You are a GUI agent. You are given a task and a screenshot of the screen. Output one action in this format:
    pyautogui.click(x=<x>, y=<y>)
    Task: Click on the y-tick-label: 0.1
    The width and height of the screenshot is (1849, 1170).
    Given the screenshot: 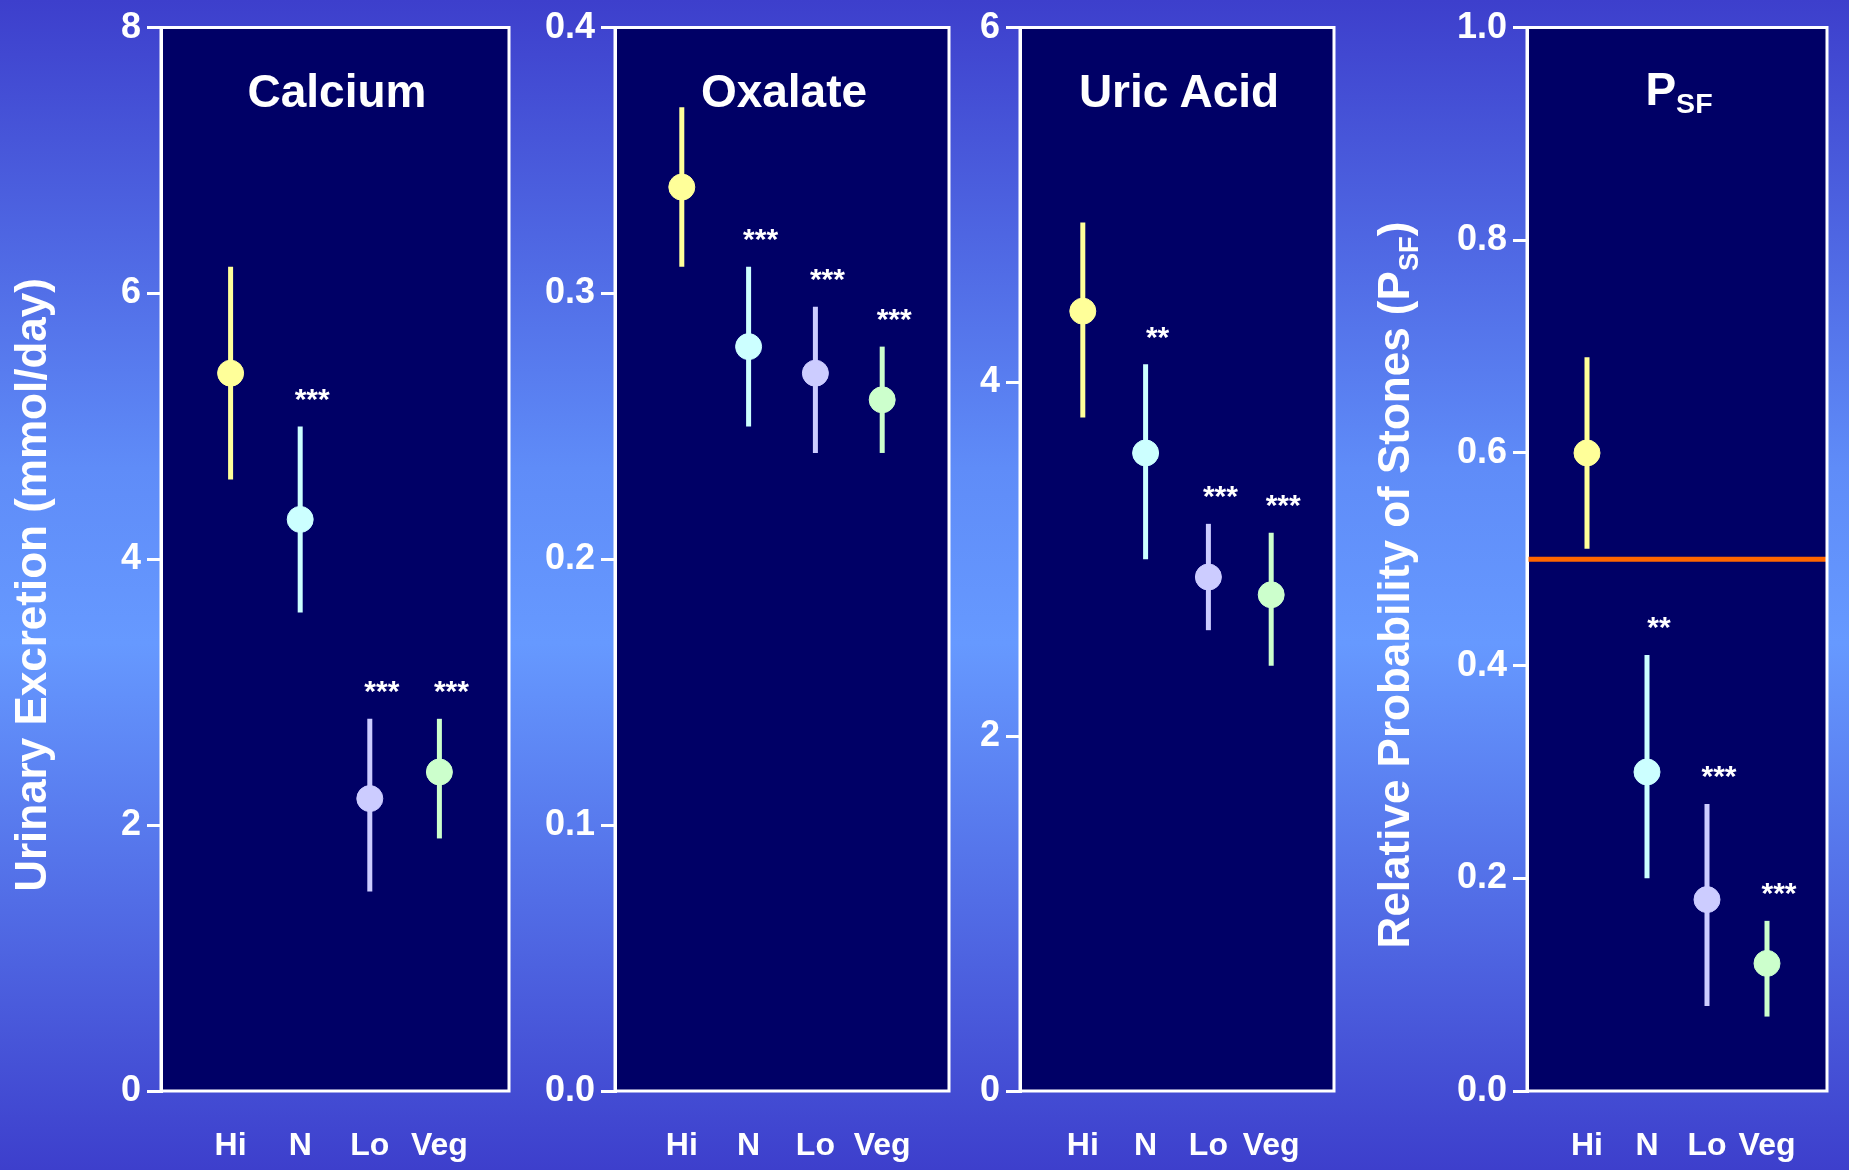 What is the action you would take?
    pyautogui.click(x=569, y=823)
    